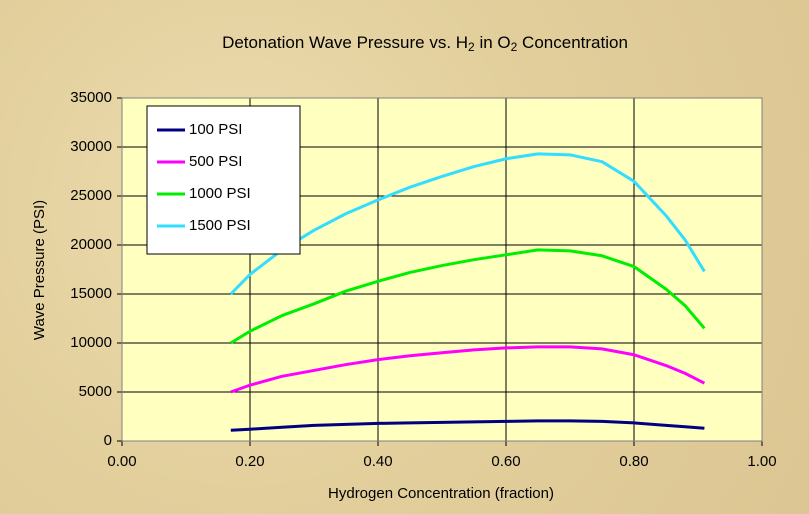 The width and height of the screenshot is (809, 514). What do you see at coordinates (121, 461) in the screenshot?
I see `x-tick-label: 0.00` at bounding box center [121, 461].